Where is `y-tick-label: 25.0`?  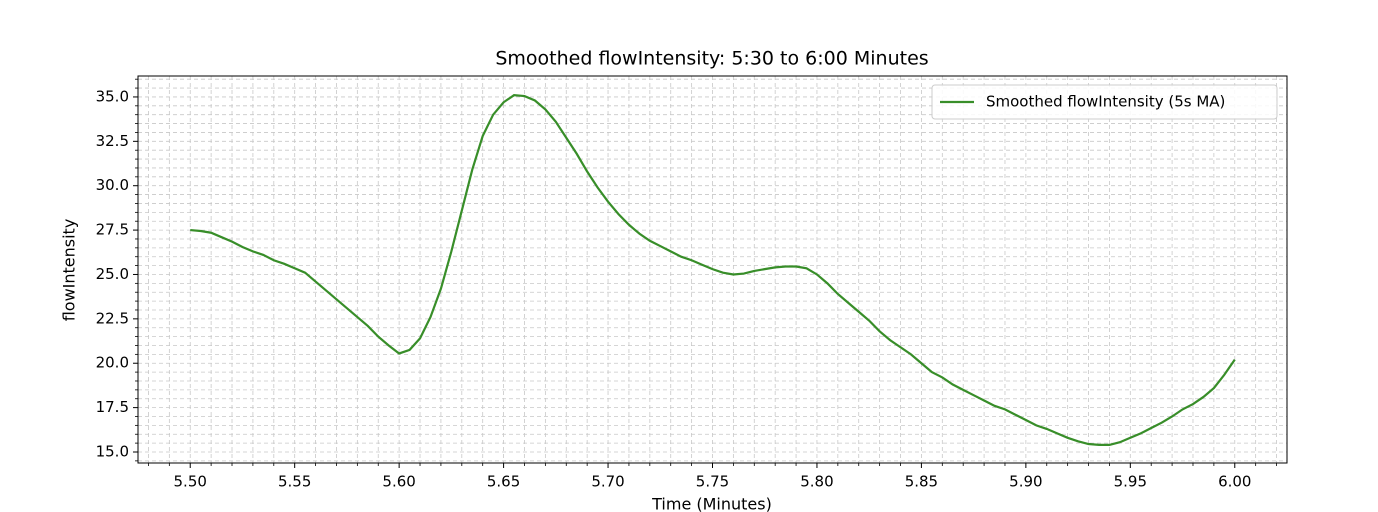
y-tick-label: 25.0 is located at coordinates (112, 274).